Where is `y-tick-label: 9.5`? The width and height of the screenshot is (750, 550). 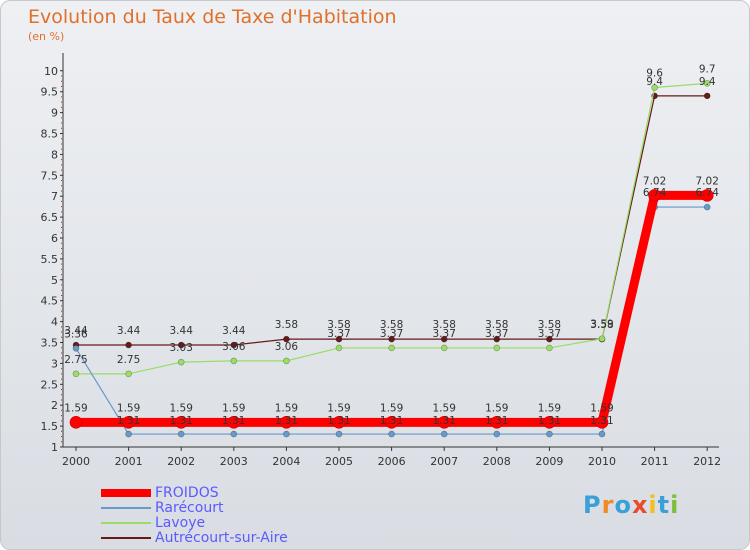
y-tick-label: 9.5 is located at coordinates (50, 92).